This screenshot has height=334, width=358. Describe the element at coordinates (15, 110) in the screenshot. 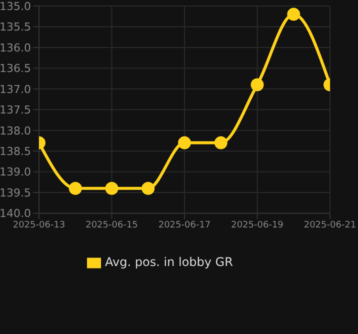

I see `y-tick-label: 137.5` at that location.